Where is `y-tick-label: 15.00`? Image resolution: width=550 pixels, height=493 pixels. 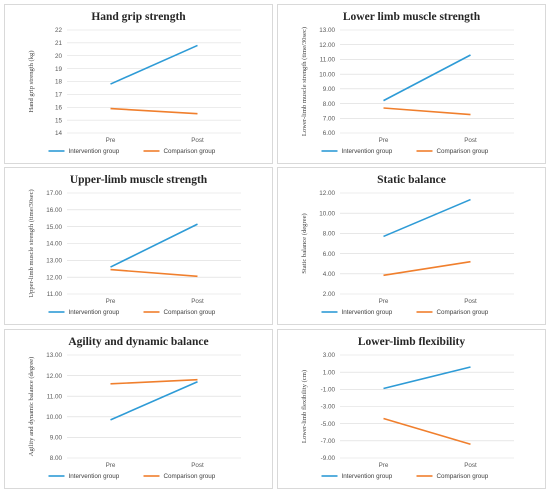
y-tick-label: 15.00 is located at coordinates (54, 227).